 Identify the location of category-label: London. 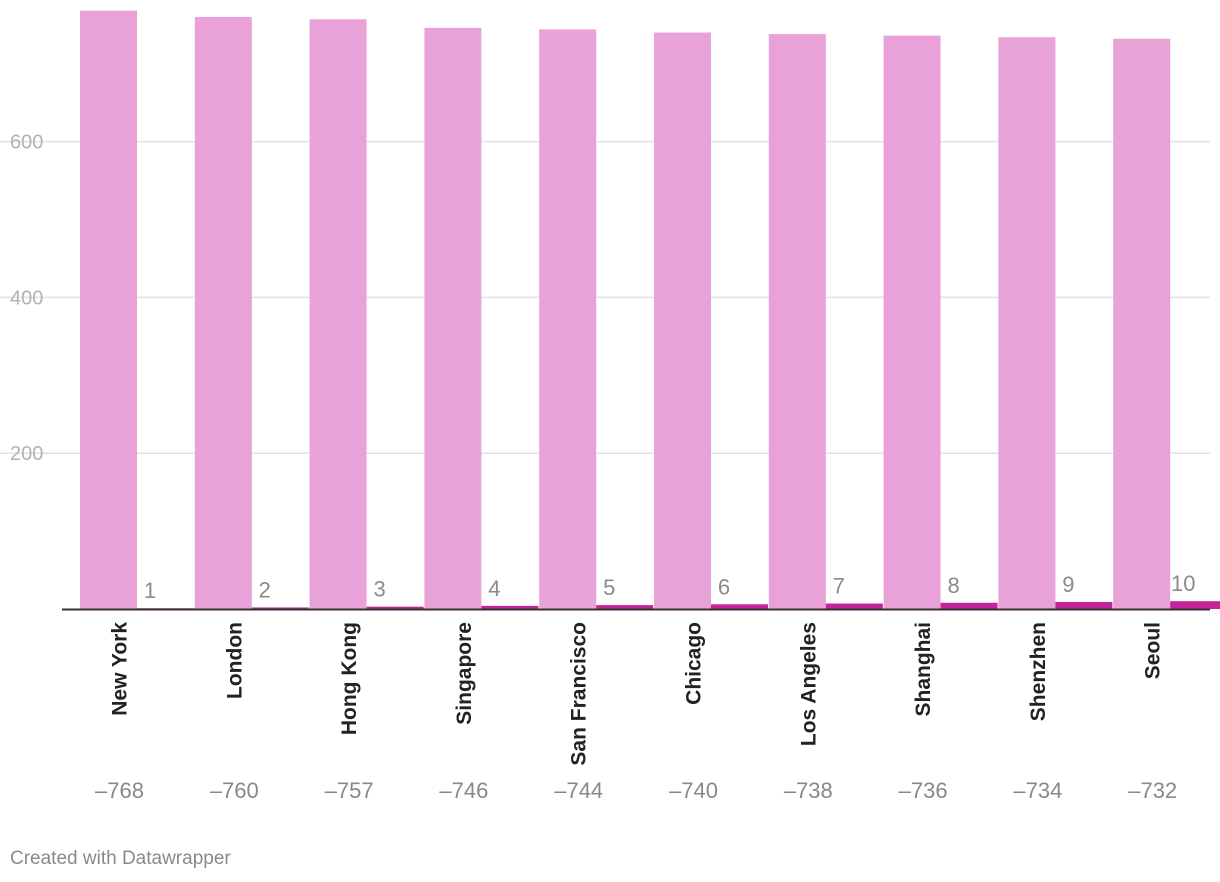
(234, 660).